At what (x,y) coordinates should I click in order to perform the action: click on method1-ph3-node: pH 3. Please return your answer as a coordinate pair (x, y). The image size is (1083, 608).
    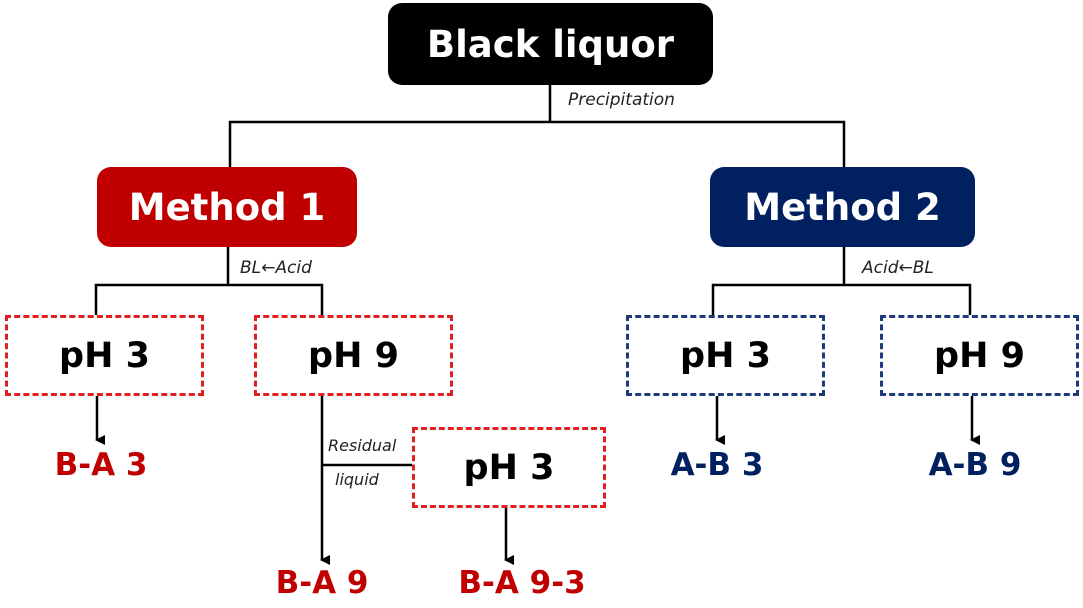
    Looking at the image, I should click on (104, 355).